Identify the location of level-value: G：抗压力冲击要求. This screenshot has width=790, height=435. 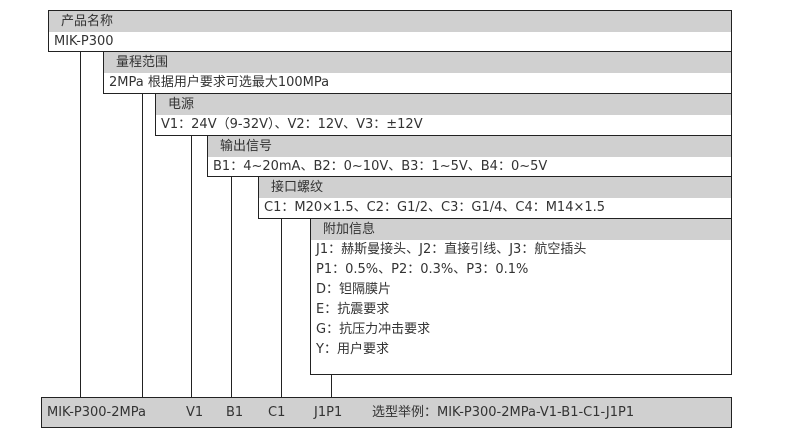
(373, 329).